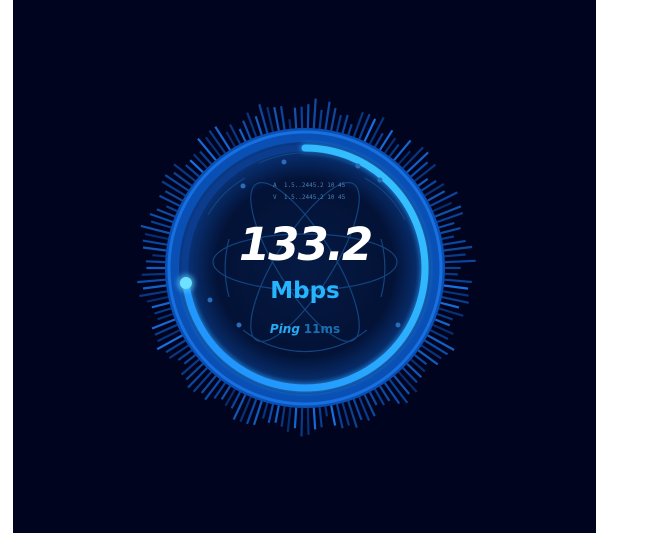  Describe the element at coordinates (309, 185) in the screenshot. I see `download-address: A 1.5..2445.2 10 45` at that location.